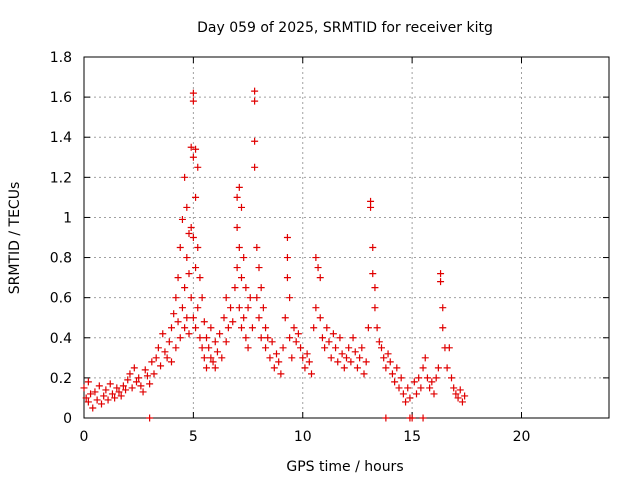 The height and width of the screenshot is (480, 640). Describe the element at coordinates (15, 238) in the screenshot. I see `y-axis-label: SRMTID / TECUs` at that location.